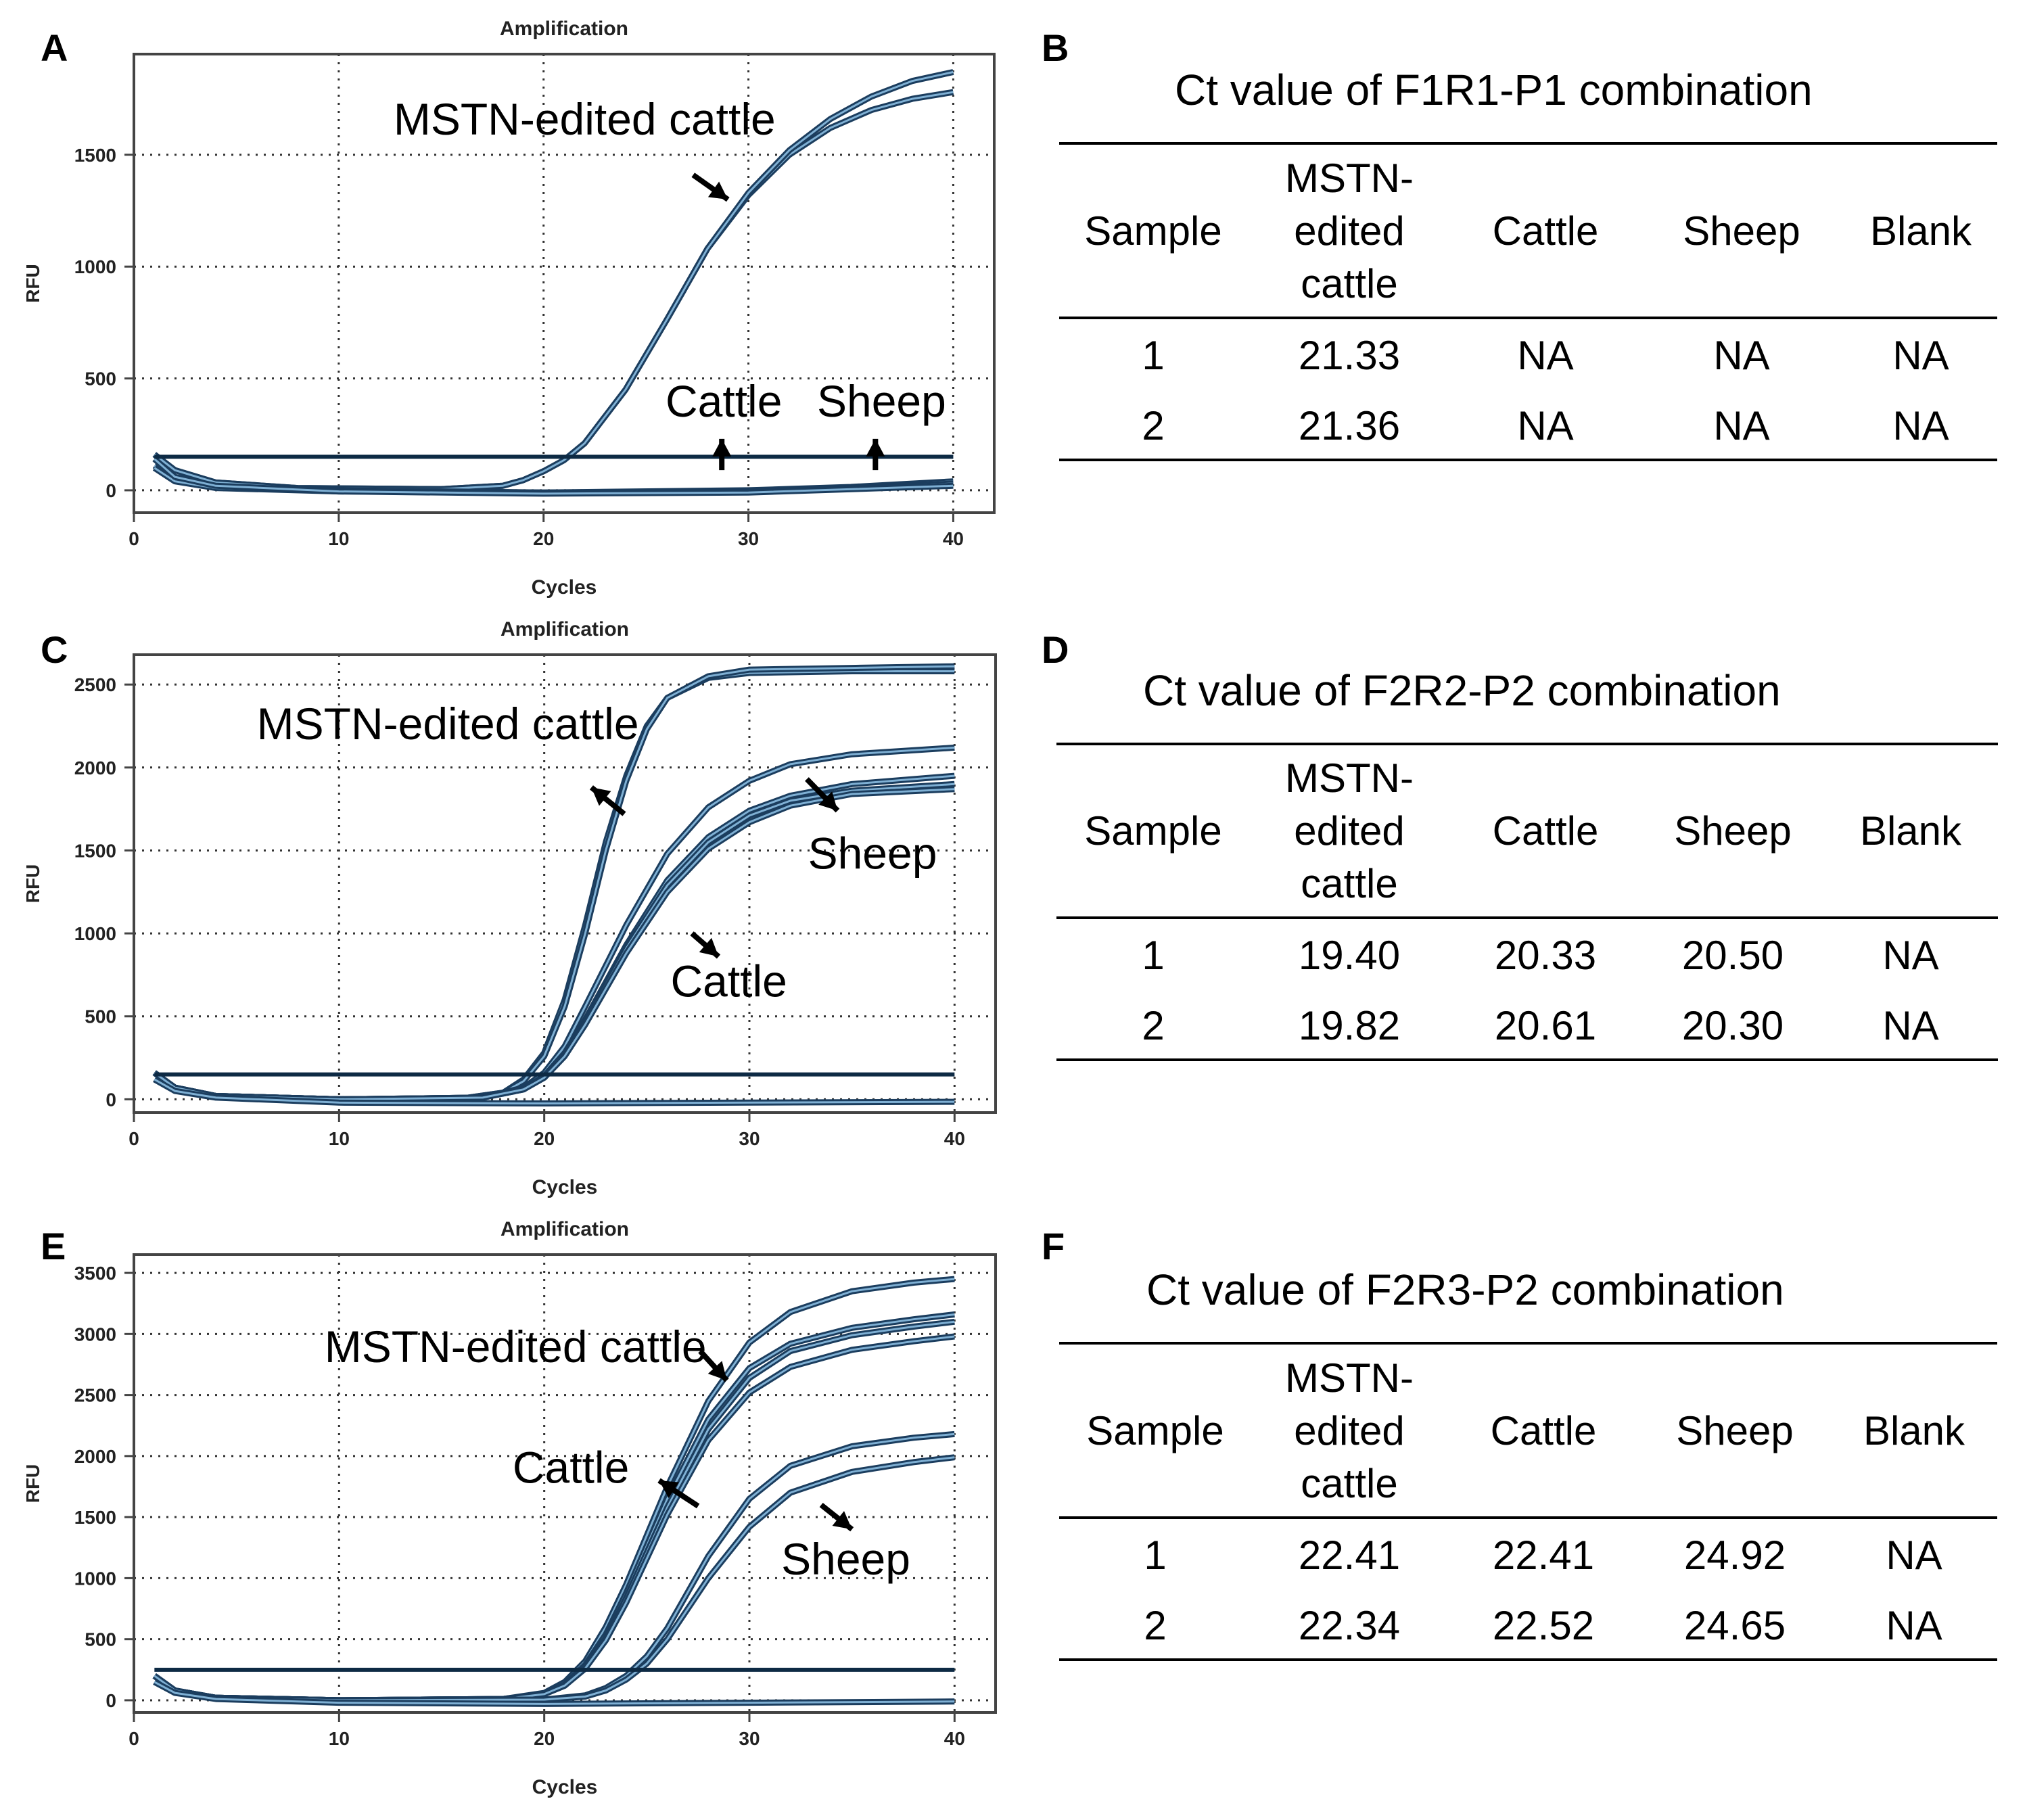 This screenshot has width=2027, height=1820. I want to click on table-cell: 22.41, so click(1349, 1556).